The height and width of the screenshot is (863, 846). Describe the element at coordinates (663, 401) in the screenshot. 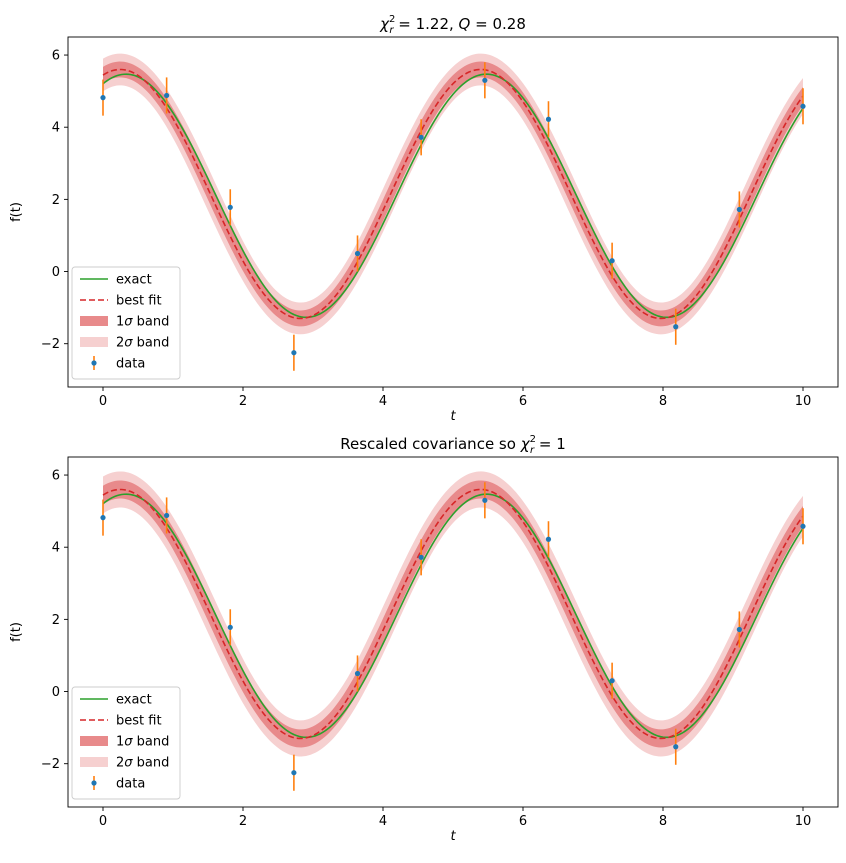

I see `x-tick-label: 8` at that location.